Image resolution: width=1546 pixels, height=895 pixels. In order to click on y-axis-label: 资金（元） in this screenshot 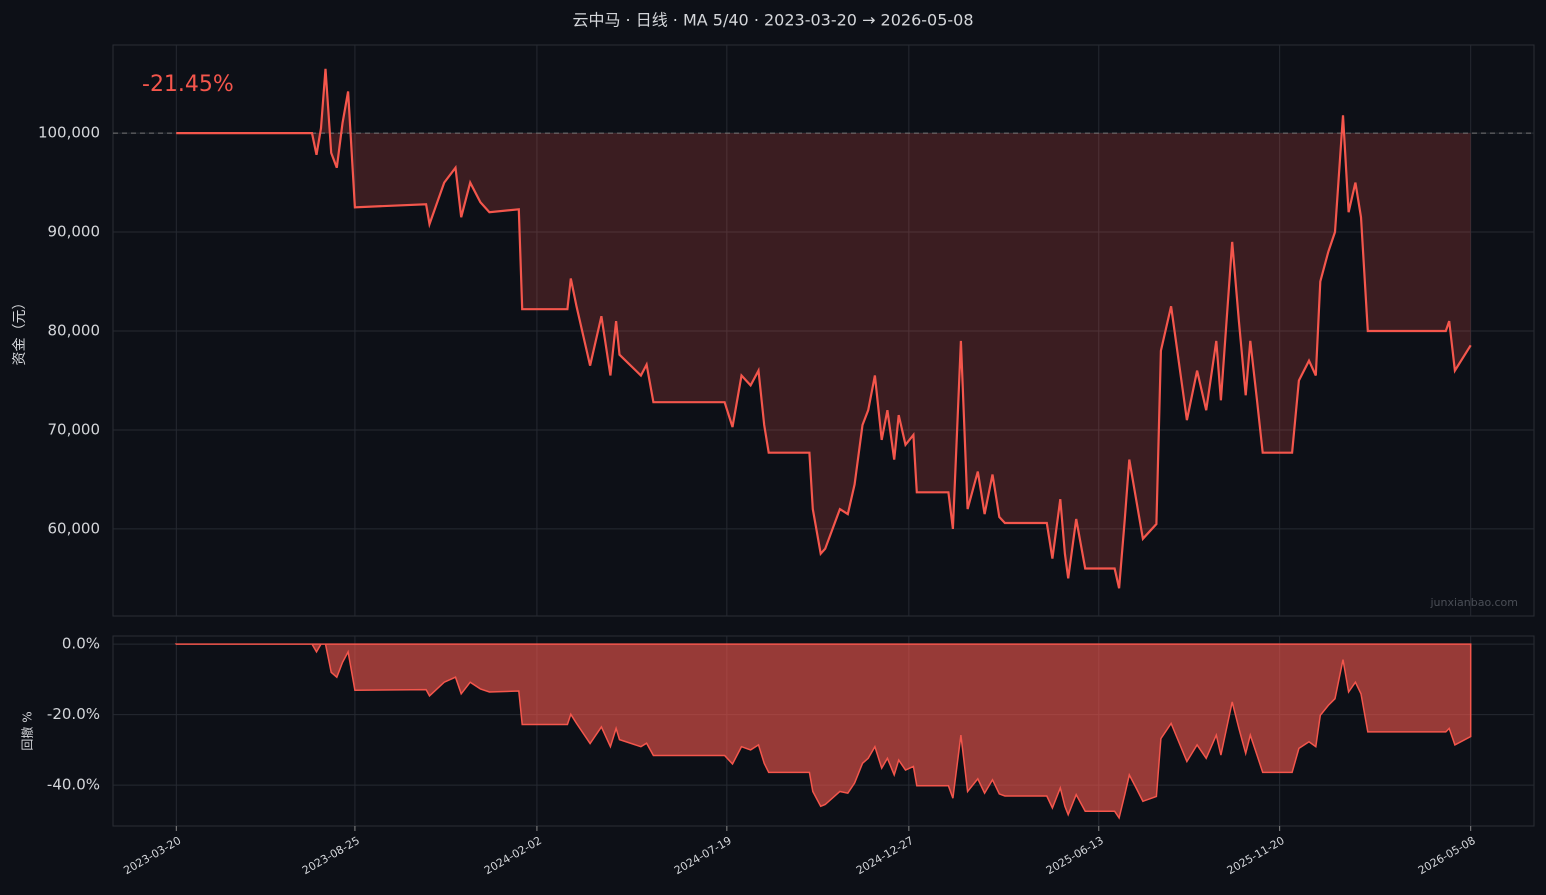, I will do `click(20, 331)`.